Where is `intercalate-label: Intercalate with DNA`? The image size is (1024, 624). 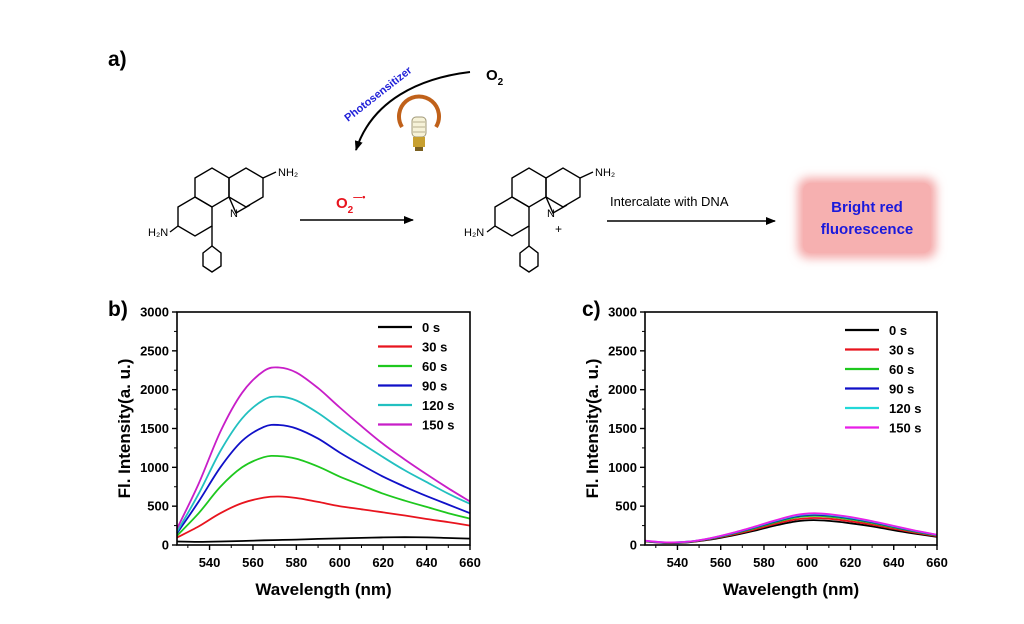
intercalate-label: Intercalate with DNA is located at coordinates (669, 201).